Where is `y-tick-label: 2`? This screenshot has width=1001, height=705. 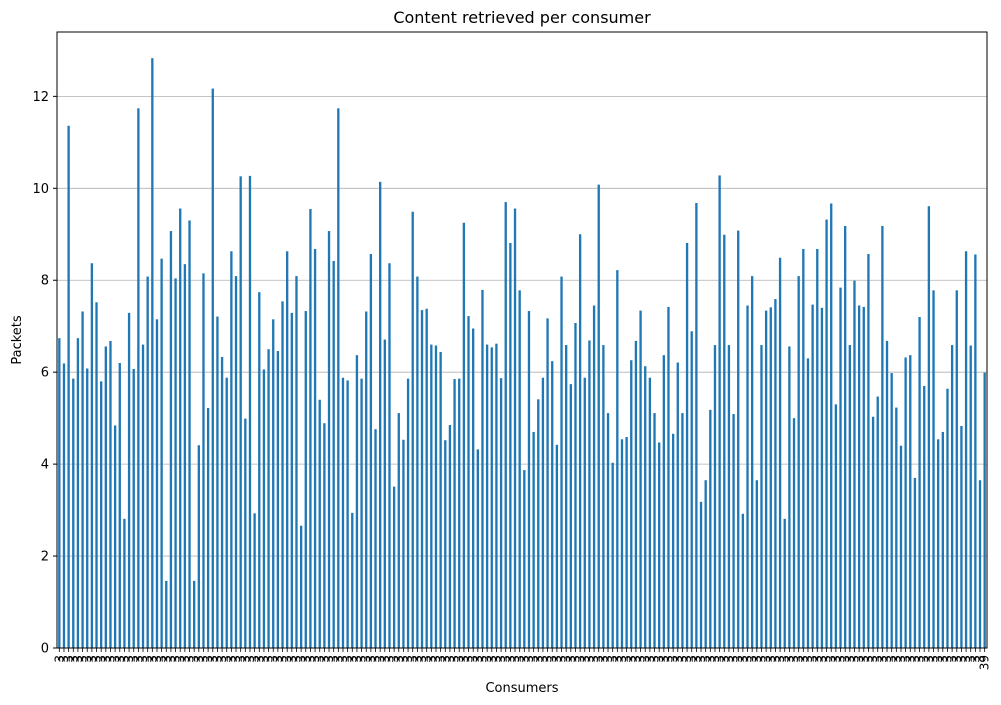 y-tick-label: 2 is located at coordinates (45, 557).